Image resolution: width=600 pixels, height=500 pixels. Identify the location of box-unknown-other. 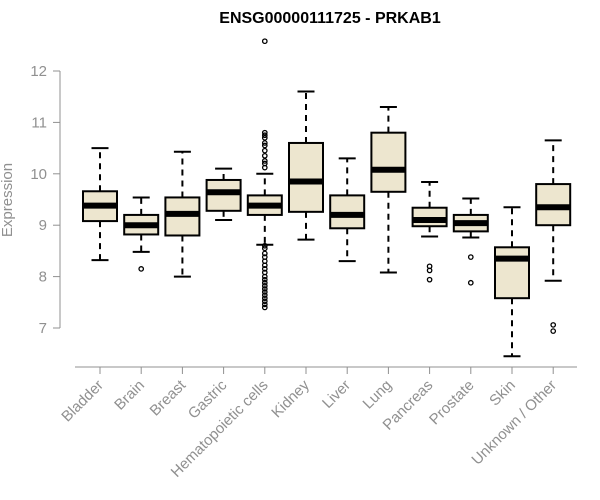
(553, 236).